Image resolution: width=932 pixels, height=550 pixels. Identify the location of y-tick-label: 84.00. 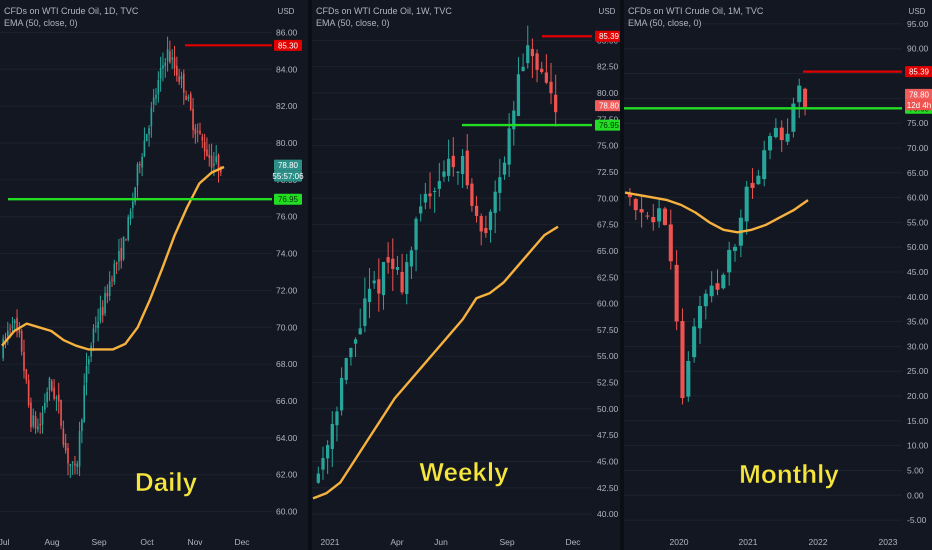
(287, 69).